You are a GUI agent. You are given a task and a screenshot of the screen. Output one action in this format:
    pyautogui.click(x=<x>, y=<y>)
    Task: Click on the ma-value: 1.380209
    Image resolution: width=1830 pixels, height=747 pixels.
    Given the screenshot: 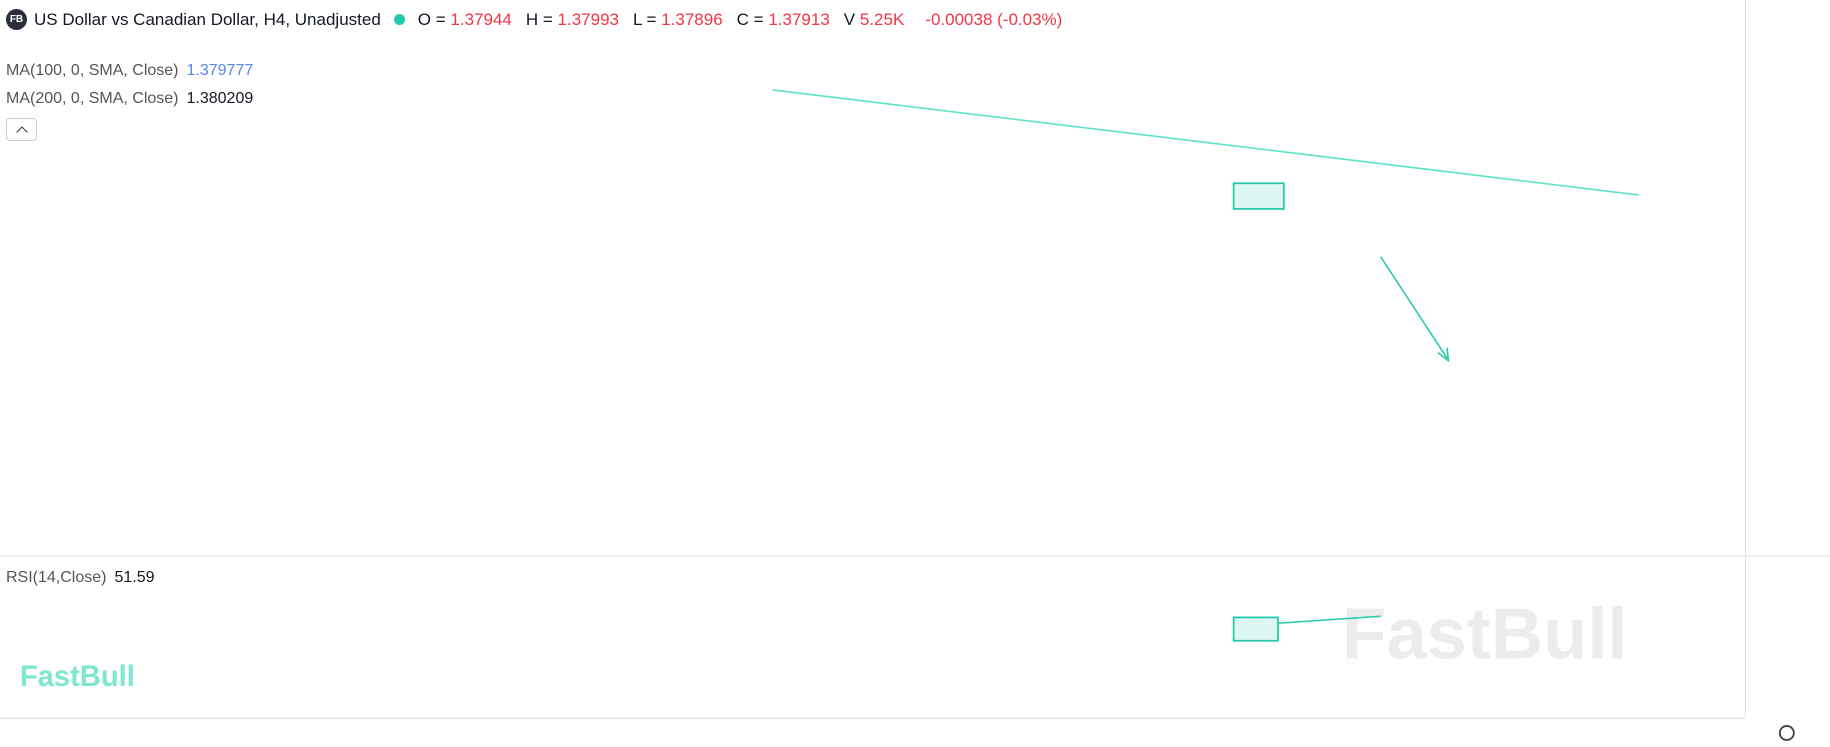 What is the action you would take?
    pyautogui.click(x=220, y=98)
    